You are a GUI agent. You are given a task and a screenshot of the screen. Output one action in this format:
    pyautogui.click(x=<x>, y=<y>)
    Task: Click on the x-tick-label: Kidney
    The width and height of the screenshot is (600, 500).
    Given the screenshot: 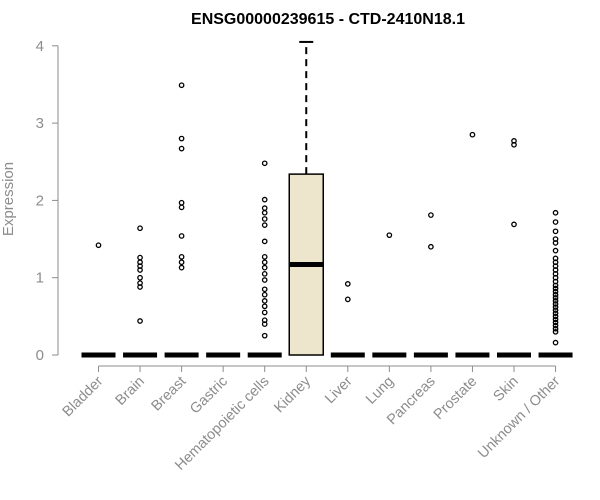 What is the action you would take?
    pyautogui.click(x=292, y=394)
    